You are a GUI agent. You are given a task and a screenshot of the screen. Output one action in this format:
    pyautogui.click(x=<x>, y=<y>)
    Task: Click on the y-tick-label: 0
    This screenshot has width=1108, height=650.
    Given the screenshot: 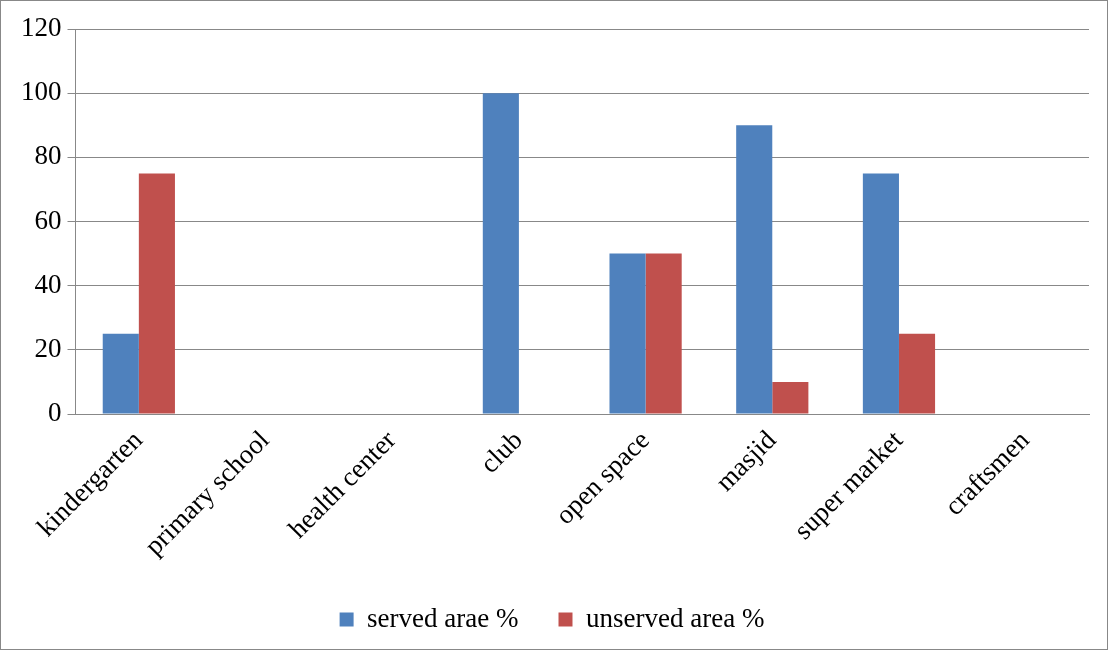 What is the action you would take?
    pyautogui.click(x=55, y=412)
    